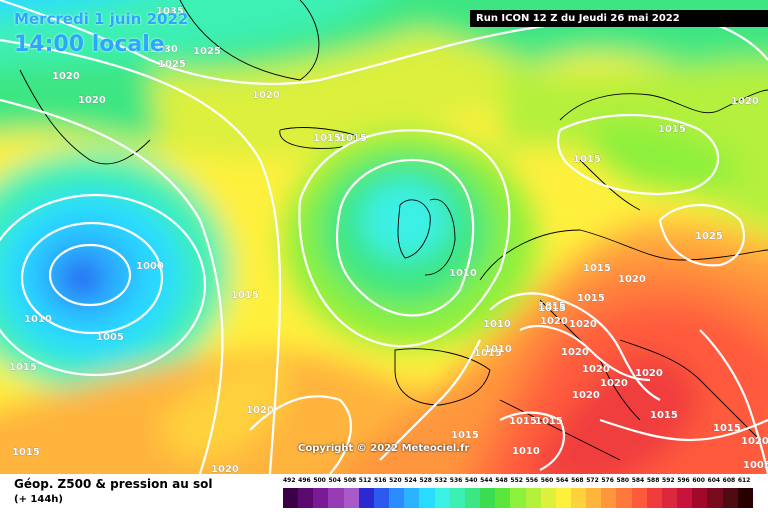 The width and height of the screenshot is (768, 512). I want to click on pressure-label: 1030, so click(164, 49).